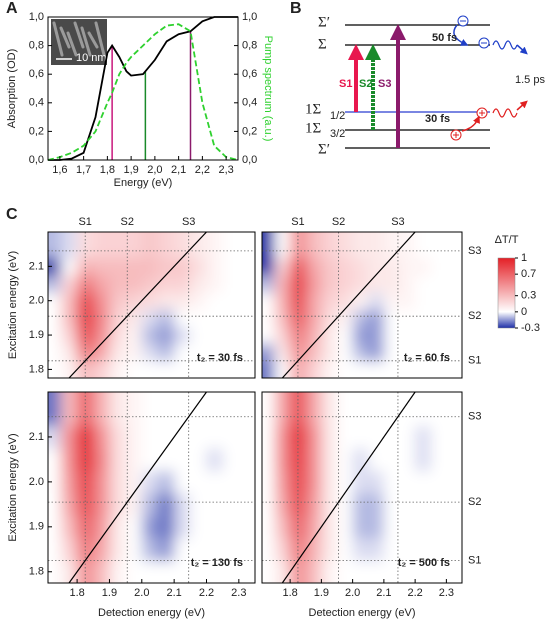 The width and height of the screenshot is (553, 634). Describe the element at coordinates (36, 46) in the screenshot. I see `y-tick-label: 0,8` at that location.